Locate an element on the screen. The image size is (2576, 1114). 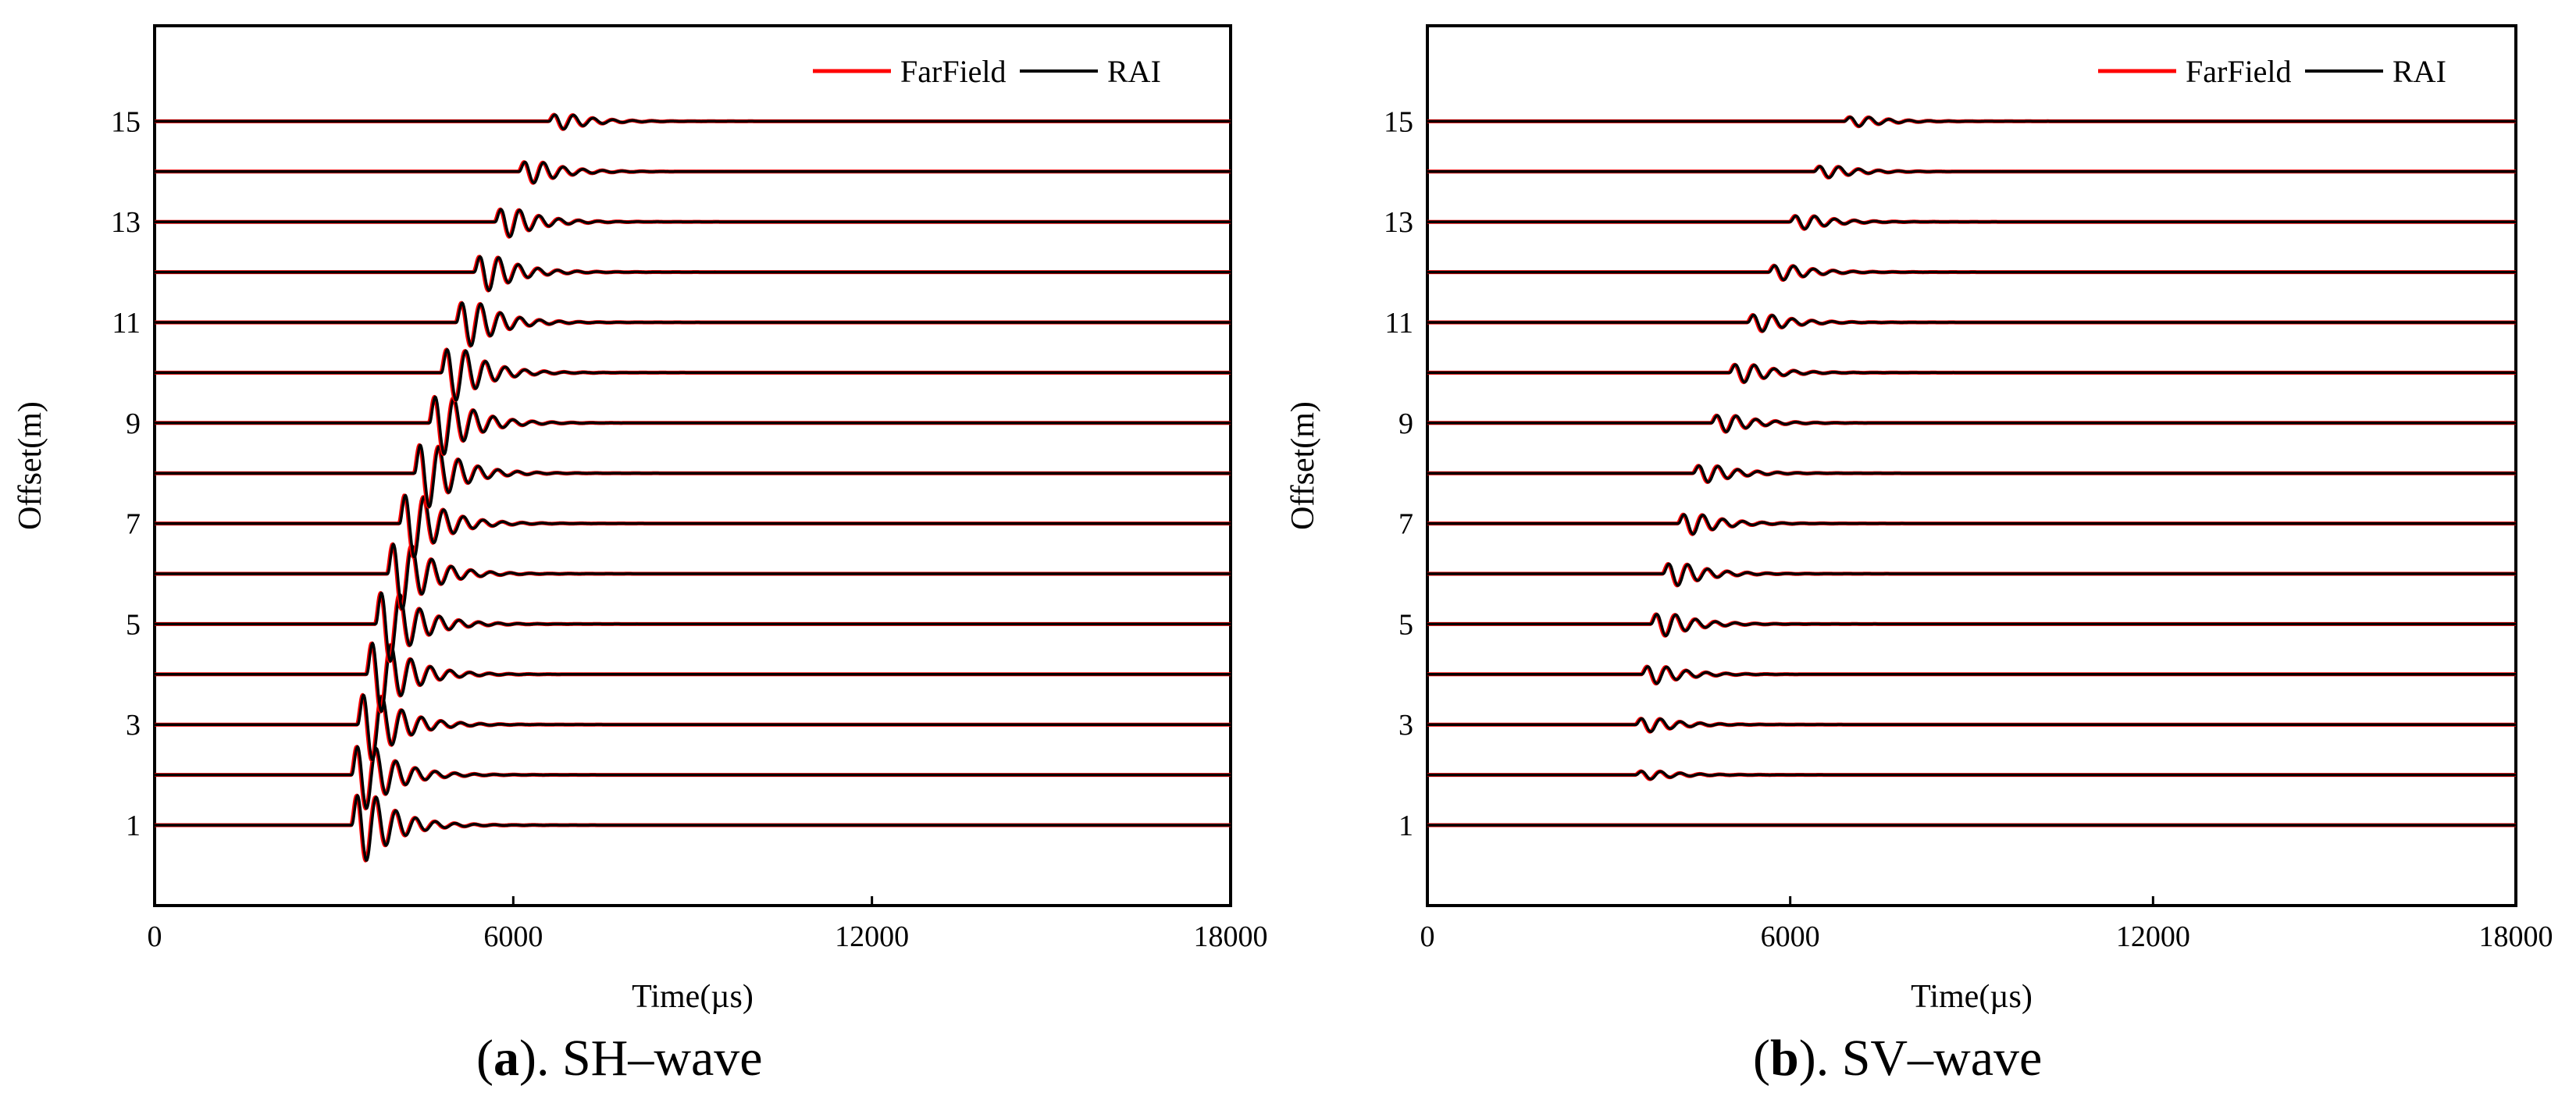
caption-sv-wave: (b). SV–wave is located at coordinates (1898, 1058).